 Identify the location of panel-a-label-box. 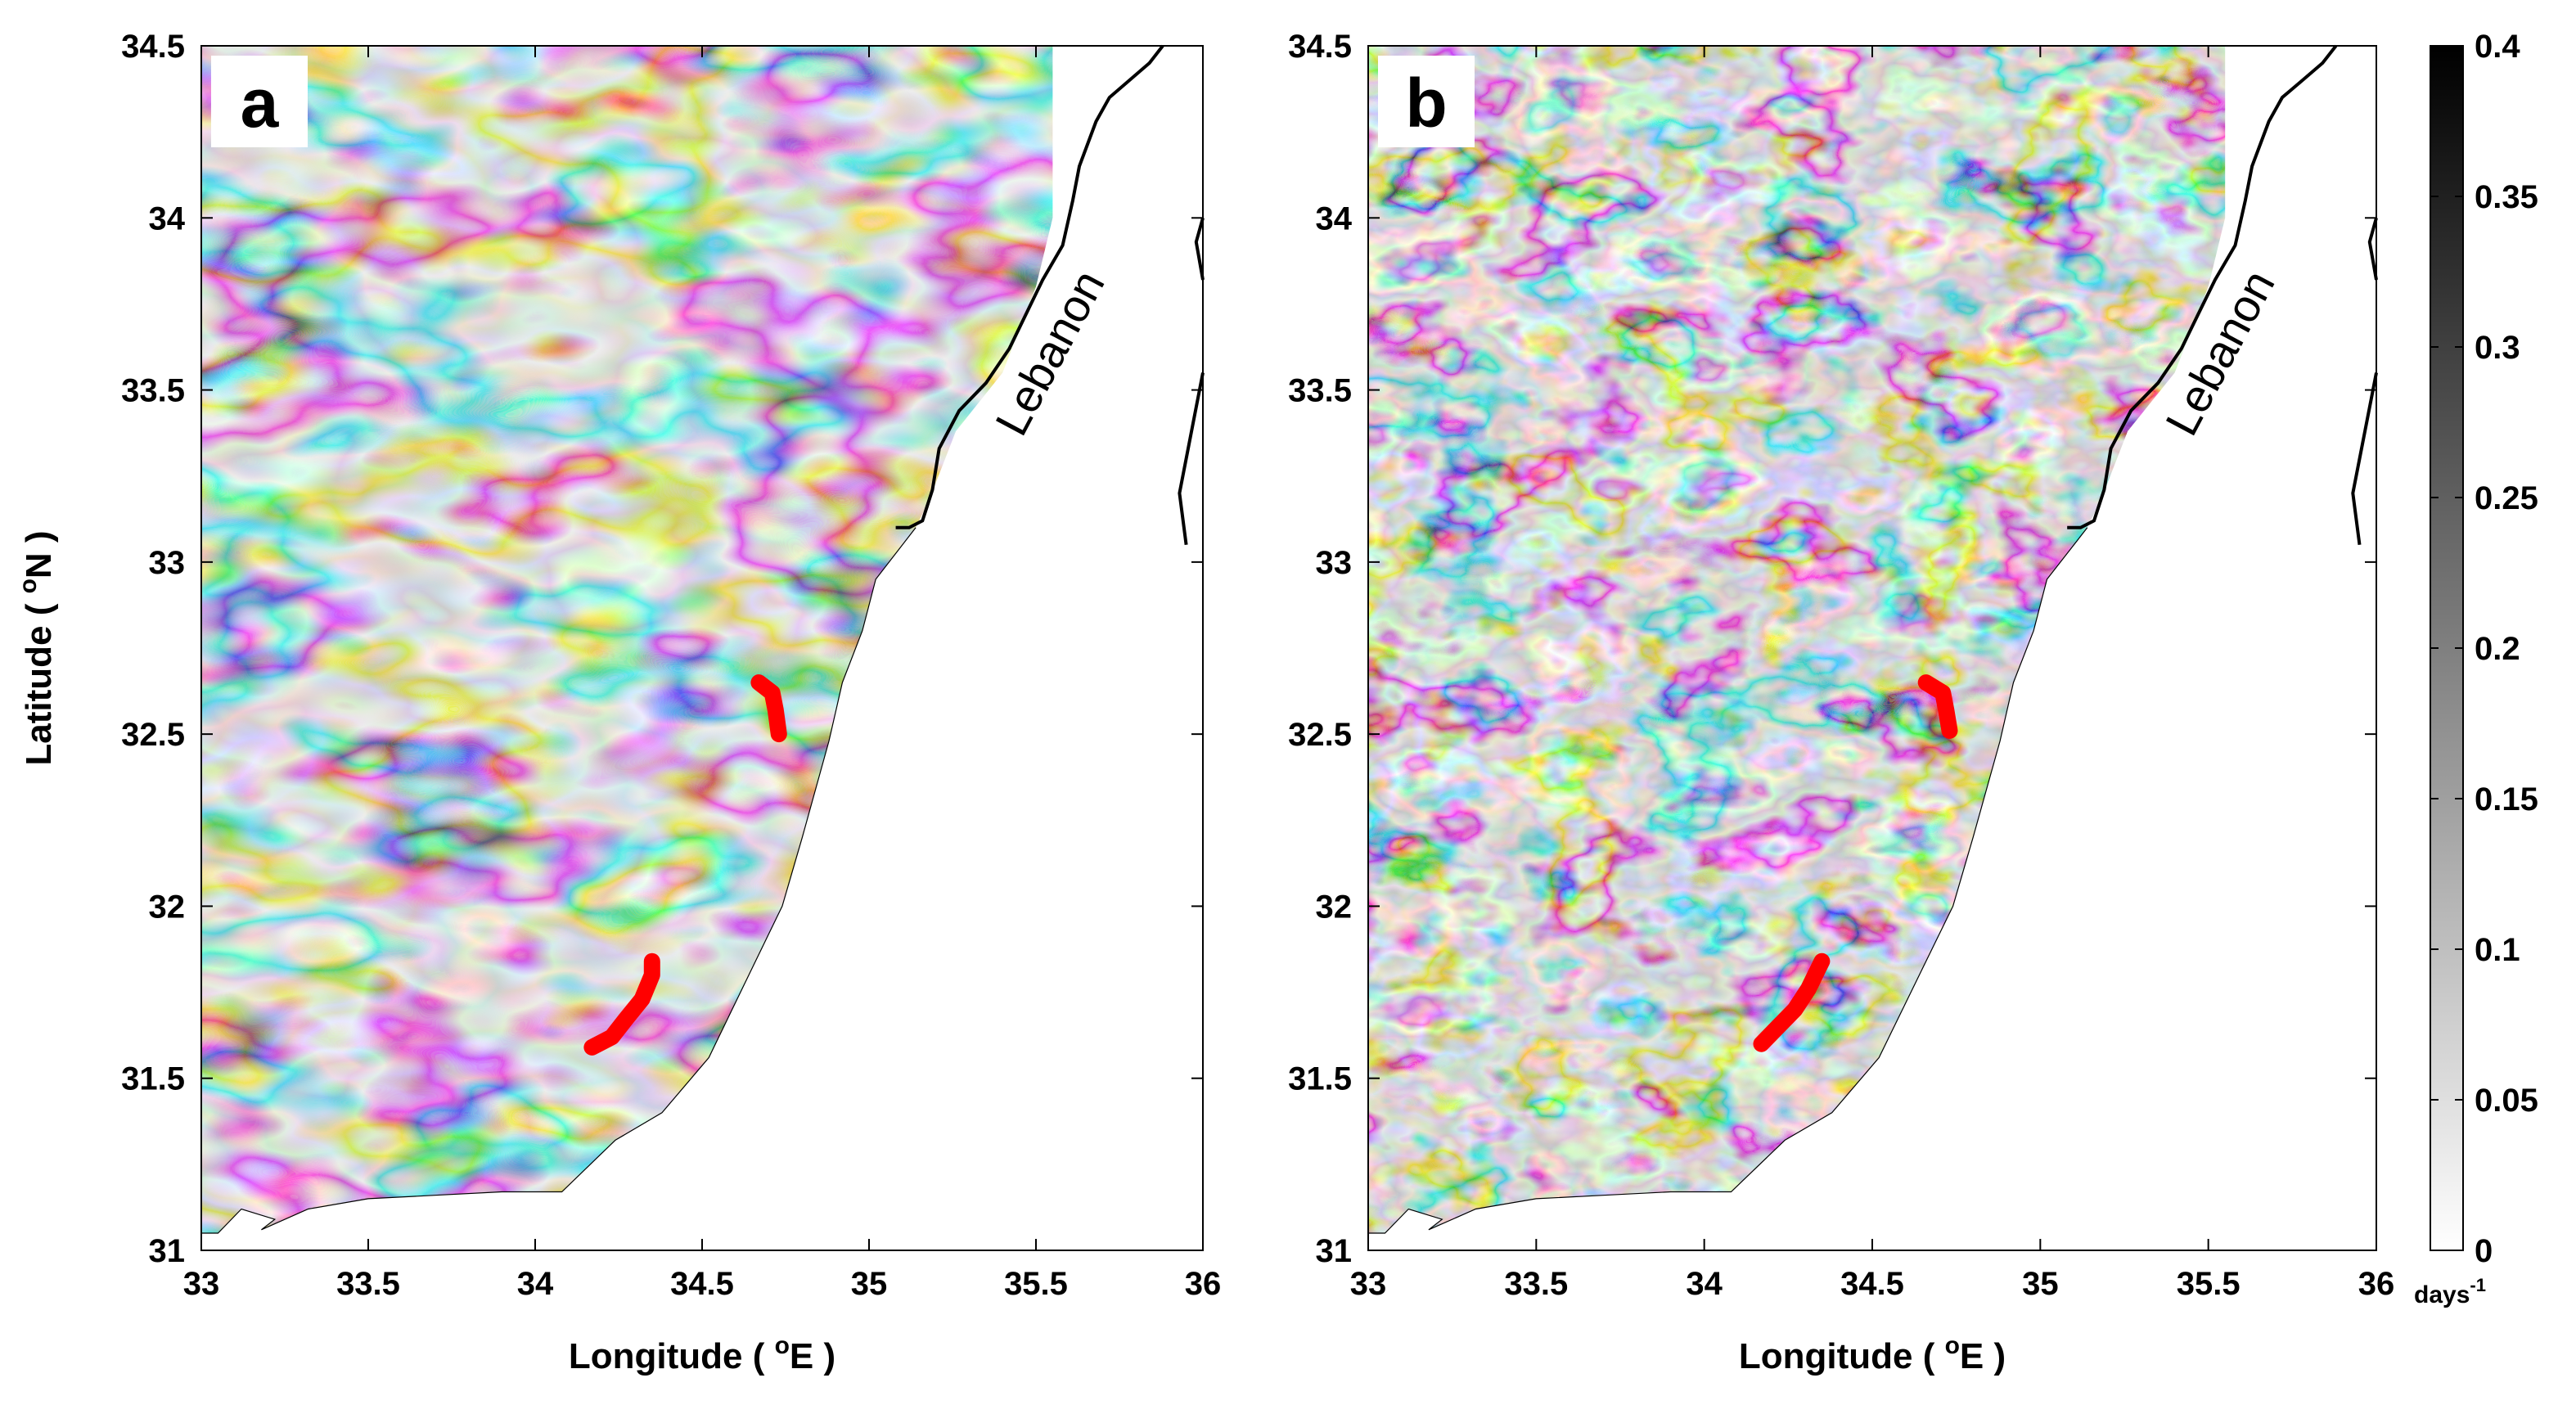
(259, 102).